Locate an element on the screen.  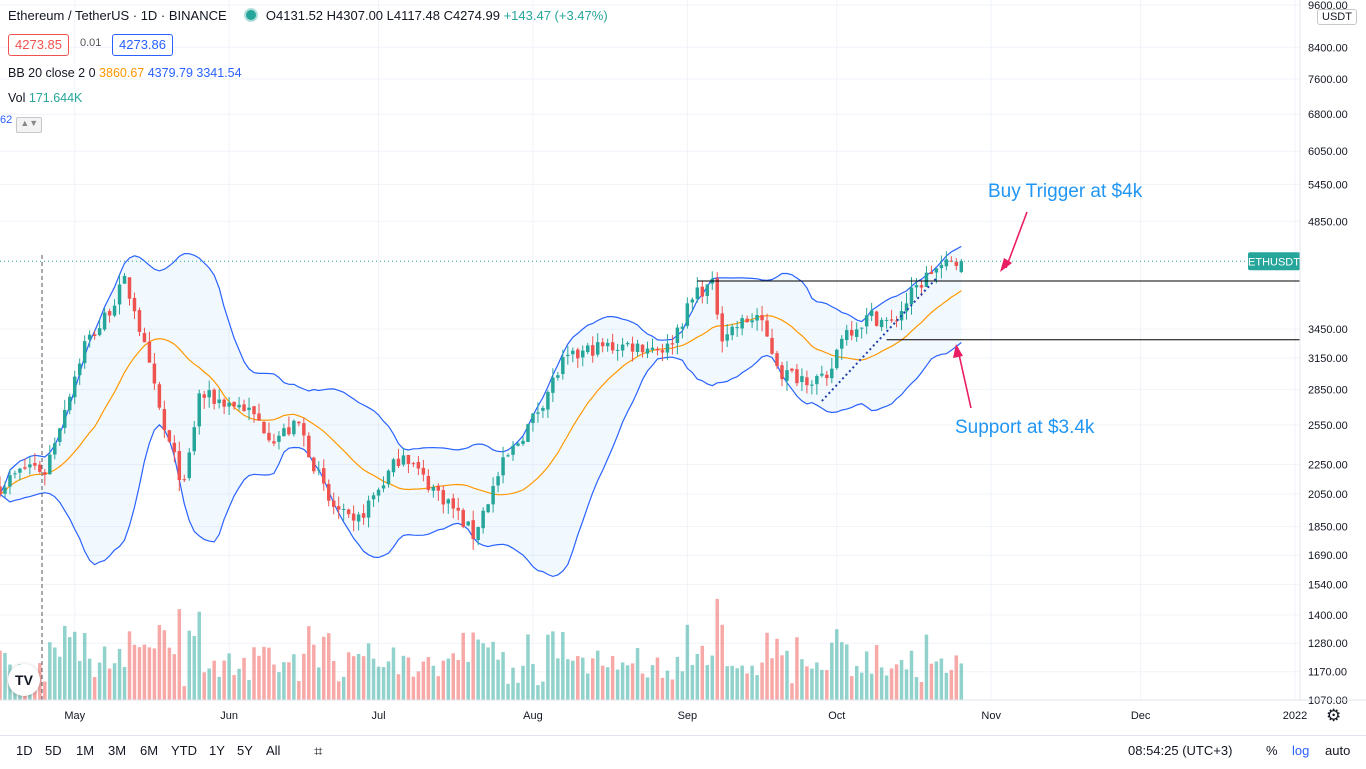
collapsed-indicator: 62 ▲▼ is located at coordinates (21, 123).